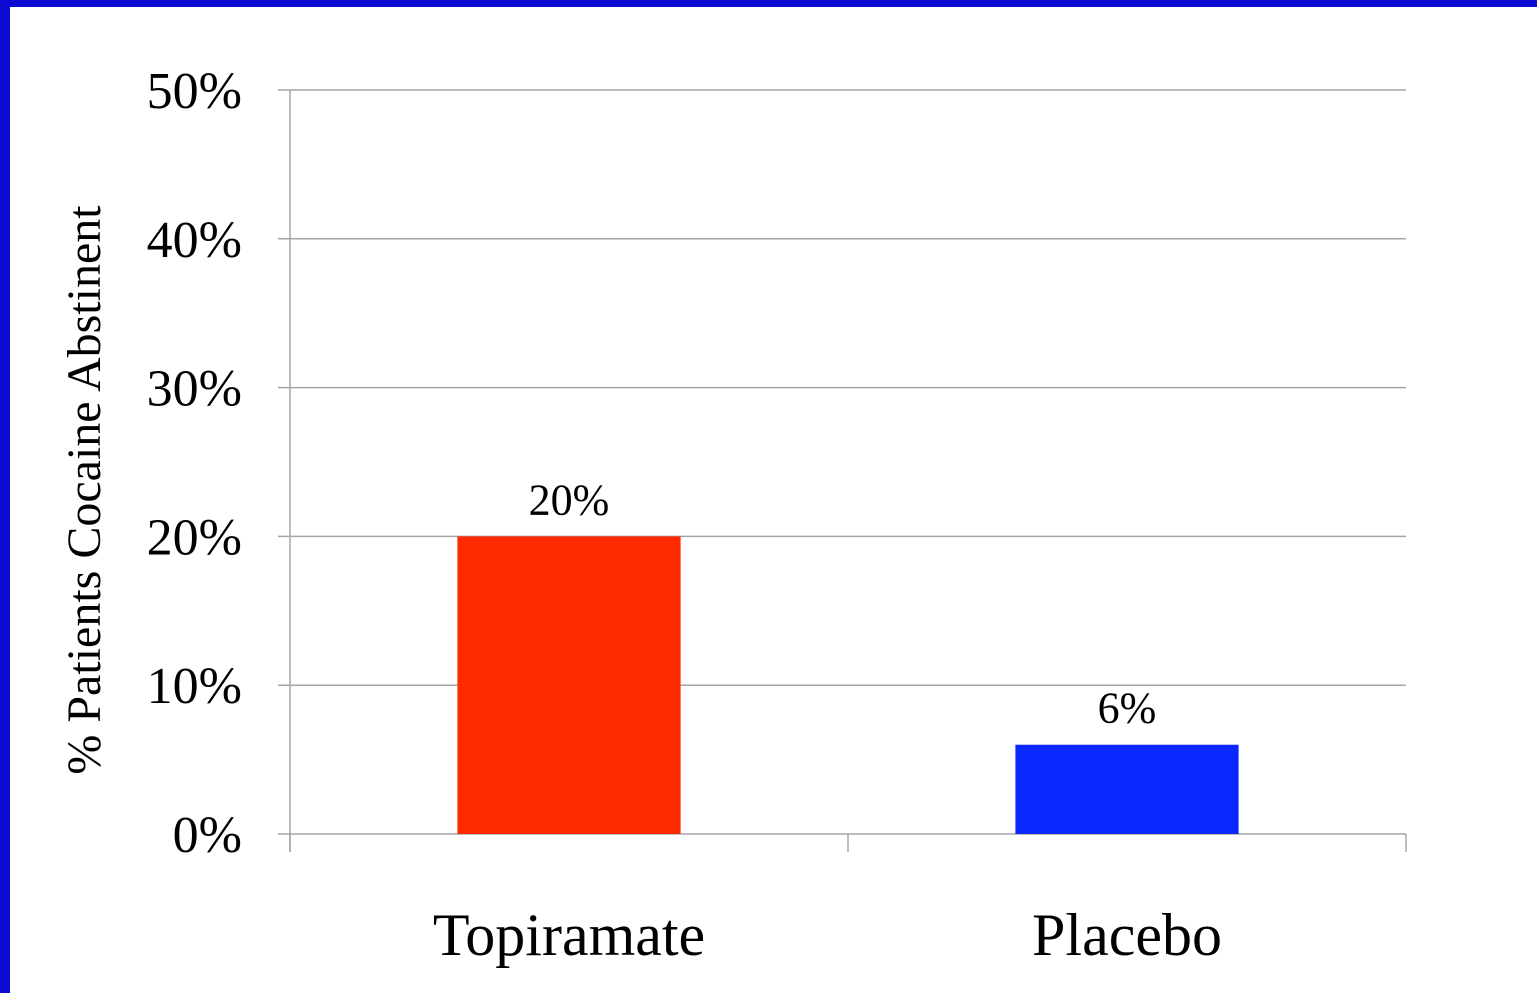  Describe the element at coordinates (84, 490) in the screenshot. I see `y-axis-label: % Patients Cocaine Abstinent` at that location.